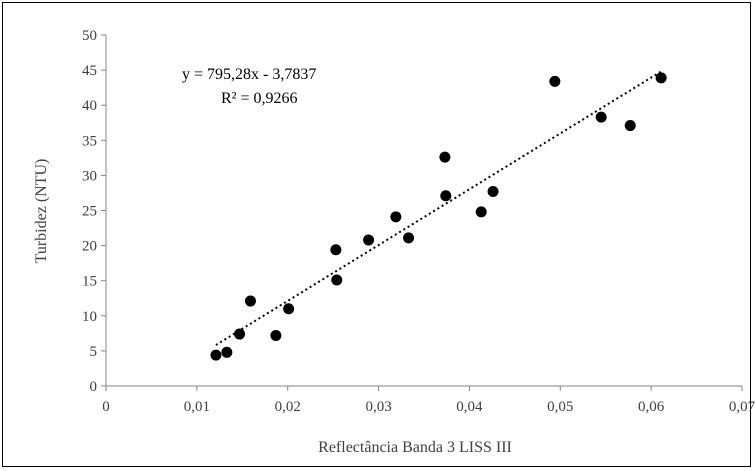 Image resolution: width=755 pixels, height=471 pixels. Describe the element at coordinates (89, 282) in the screenshot. I see `y-tick-label: 15` at that location.